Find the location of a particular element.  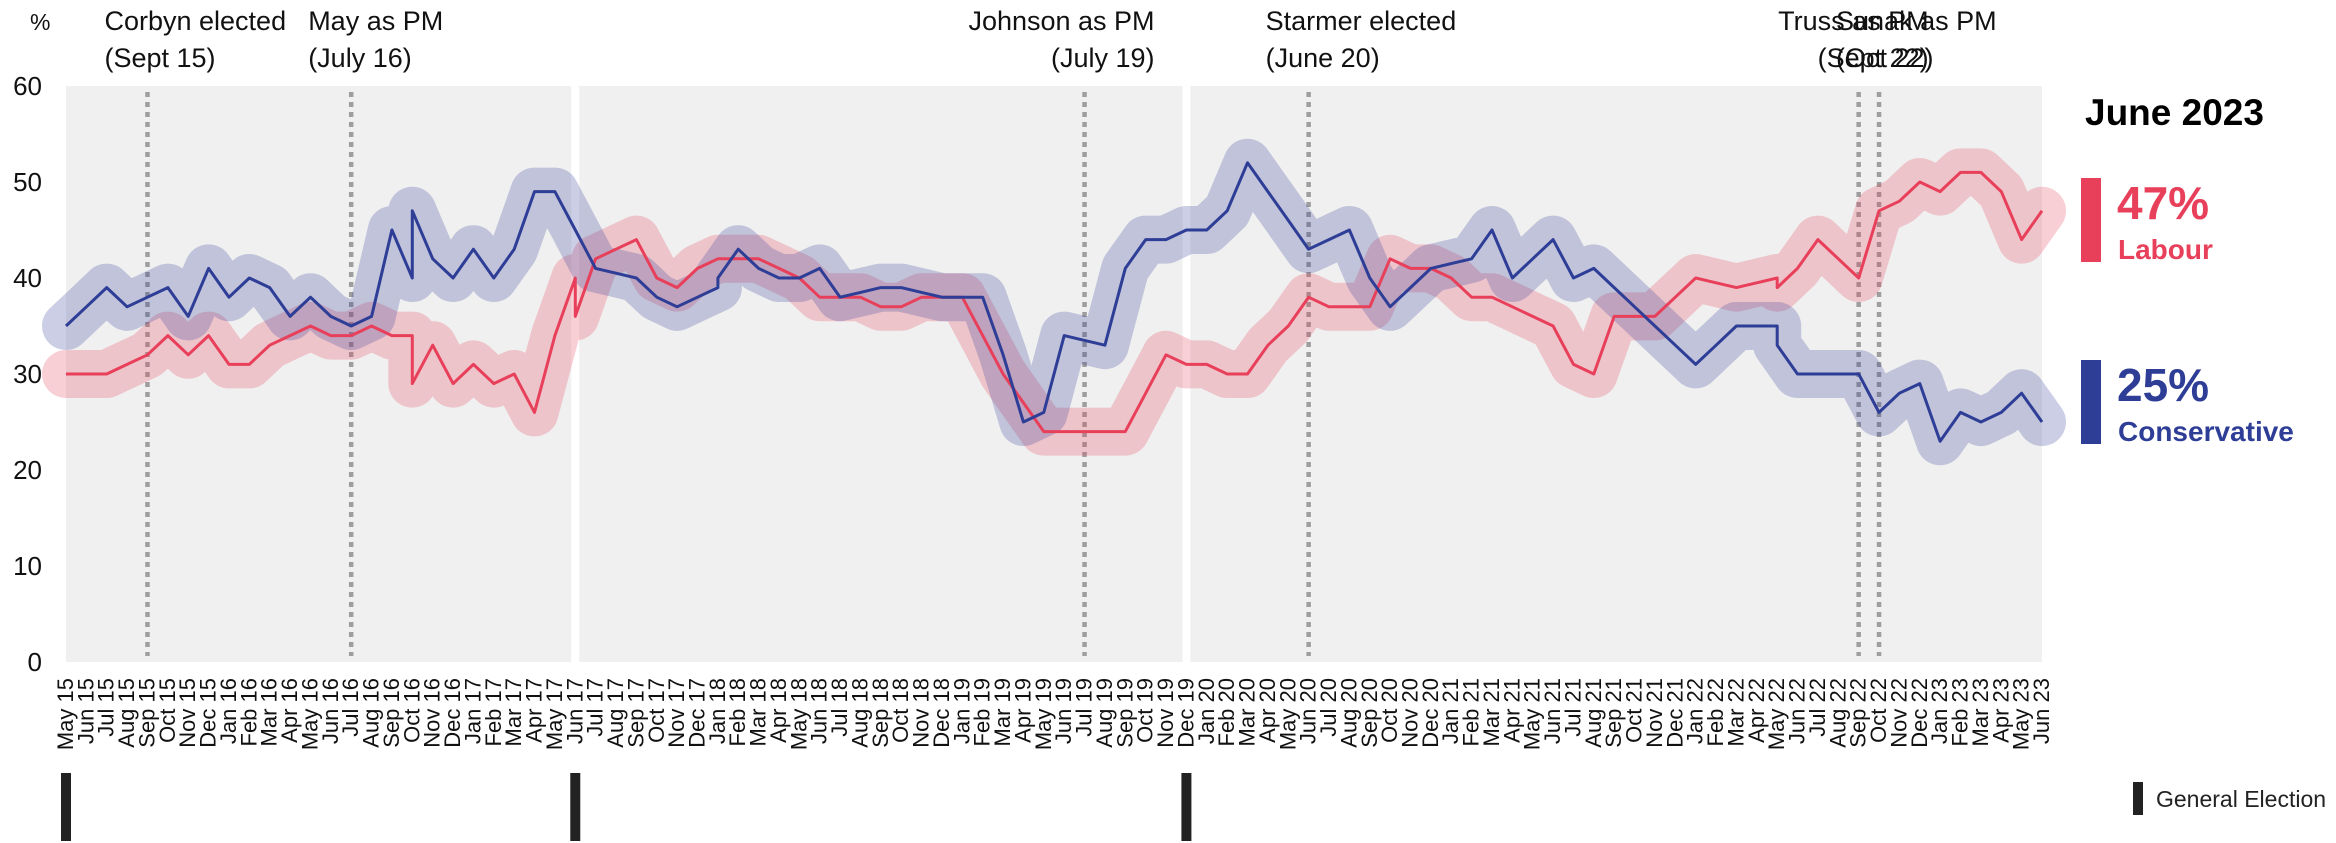

x-tick-label: Feb 20 is located at coordinates (1226, 712).